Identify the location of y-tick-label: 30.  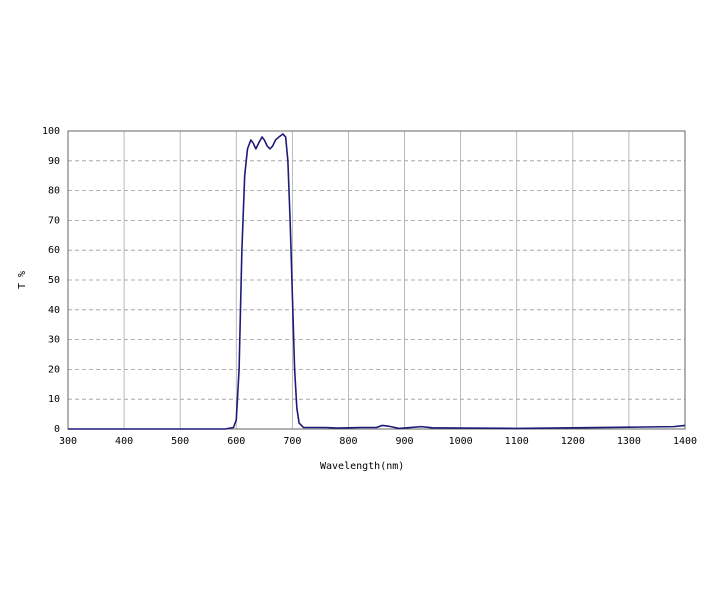
(54, 340).